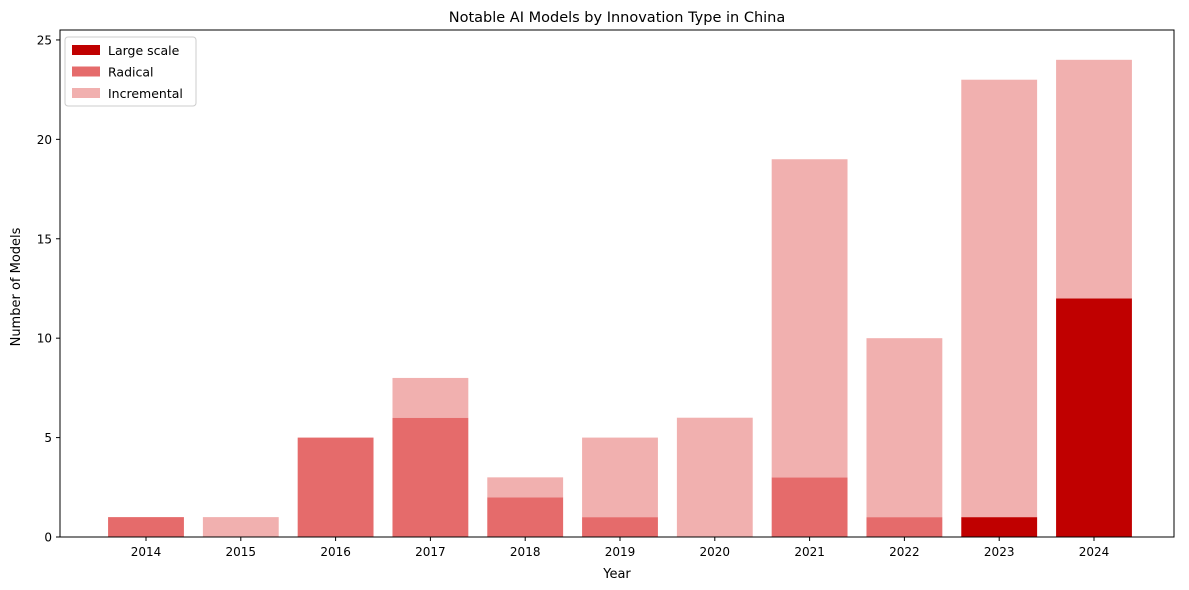 This screenshot has height=590, width=1189. I want to click on y-tick-label: 25, so click(44, 40).